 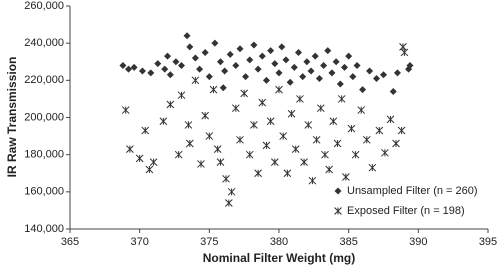 What do you see at coordinates (348, 242) in the screenshot?
I see `x-tick-label: 385` at bounding box center [348, 242].